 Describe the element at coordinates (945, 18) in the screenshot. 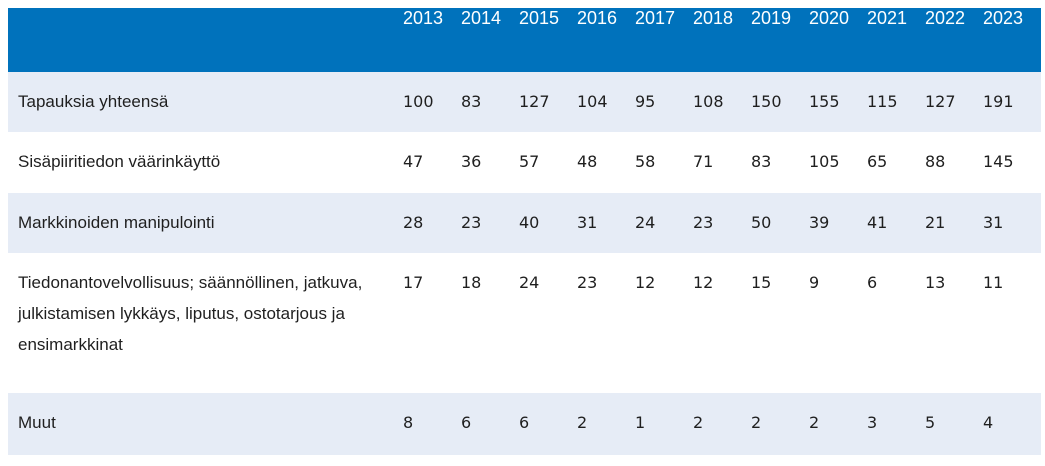

I see `year-header-9: 2022` at that location.